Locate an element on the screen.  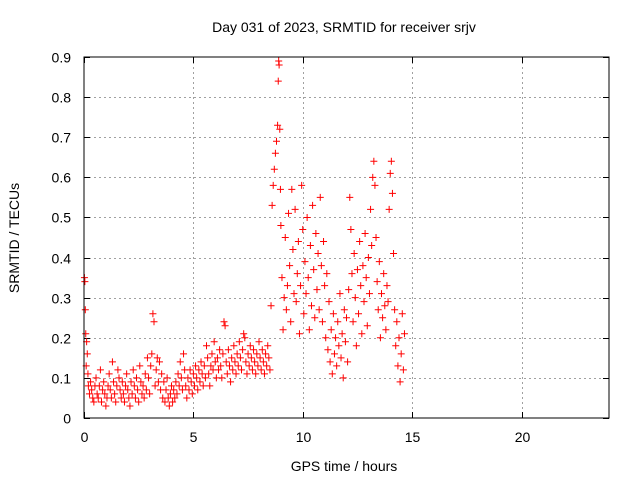
y-tick-label: 0 is located at coordinates (67, 419).